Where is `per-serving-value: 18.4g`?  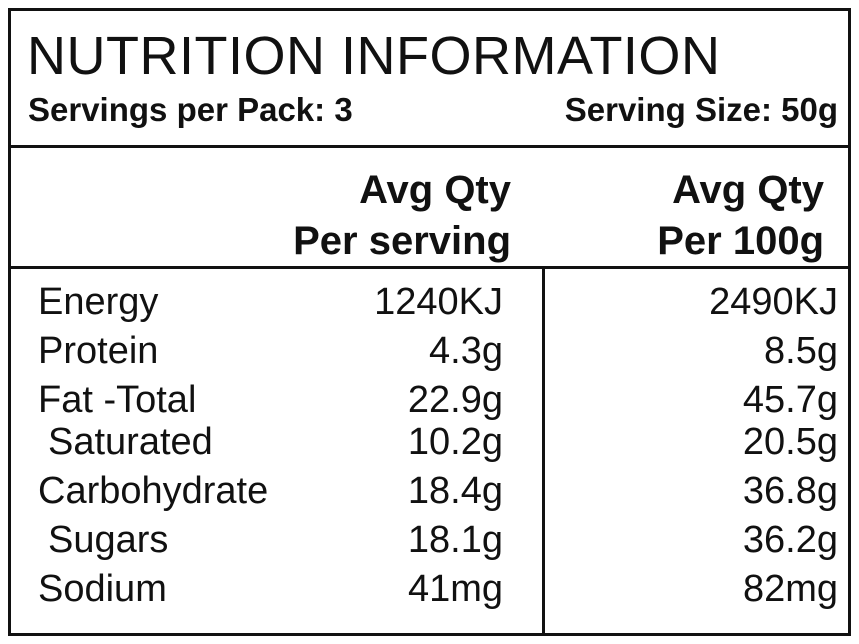
per-serving-value: 18.4g is located at coordinates (455, 491).